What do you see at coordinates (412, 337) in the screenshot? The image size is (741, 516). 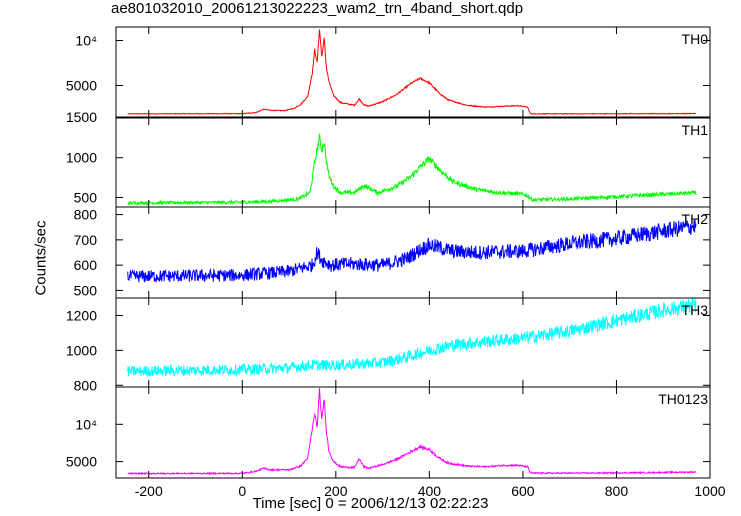 I see `series-th3` at bounding box center [412, 337].